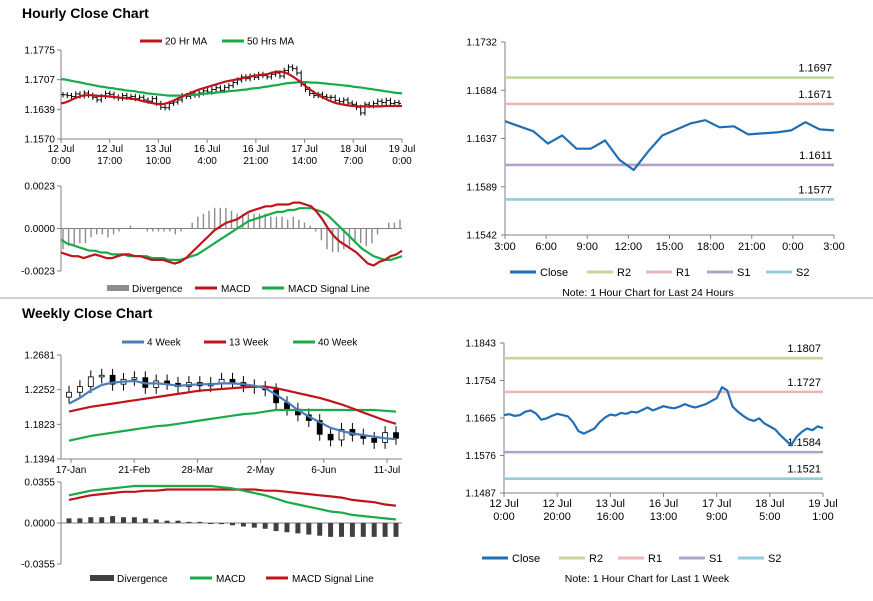 The height and width of the screenshot is (601, 873). I want to click on weekly-price-legend-label: 40 Week, so click(338, 343).